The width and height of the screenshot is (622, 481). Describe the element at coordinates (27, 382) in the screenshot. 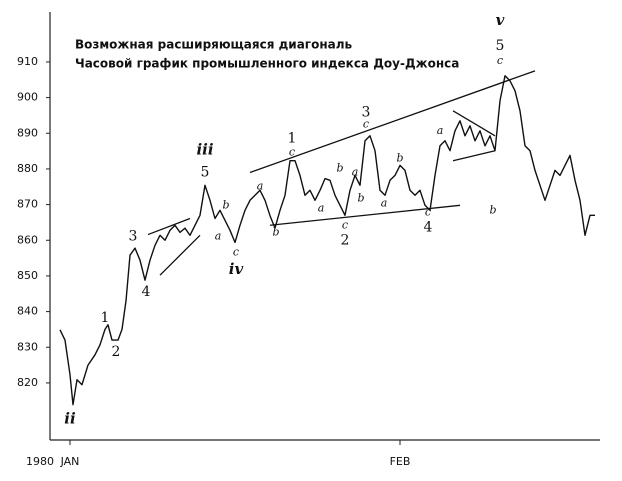

I see `y-tick-label: 820` at that location.